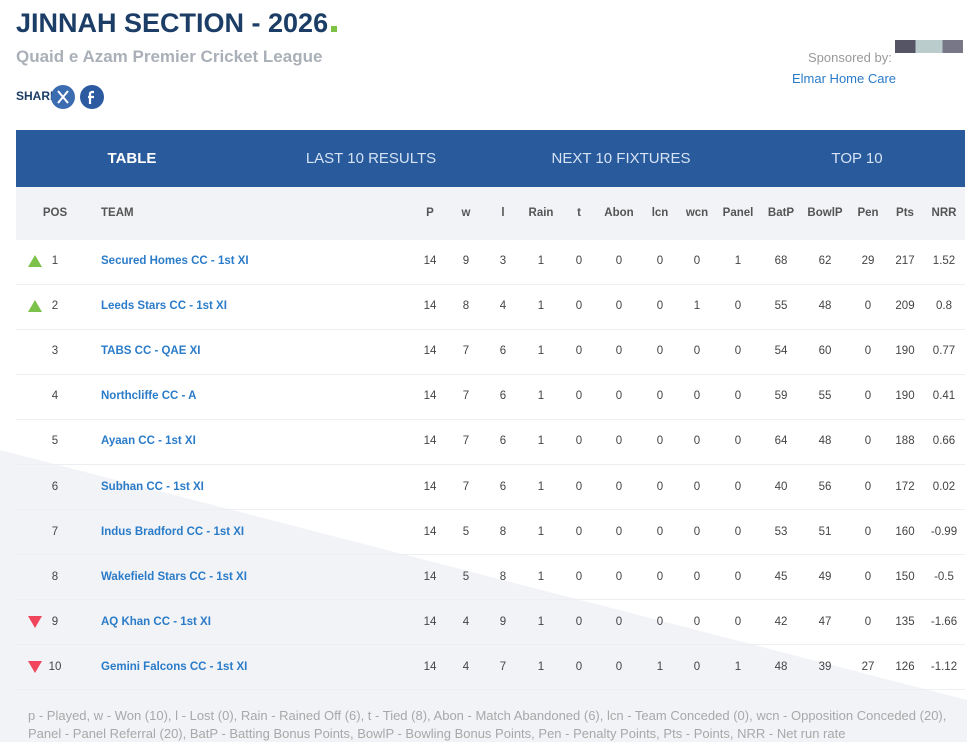 This screenshot has height=743, width=967. What do you see at coordinates (430, 213) in the screenshot?
I see `column-header: P` at bounding box center [430, 213].